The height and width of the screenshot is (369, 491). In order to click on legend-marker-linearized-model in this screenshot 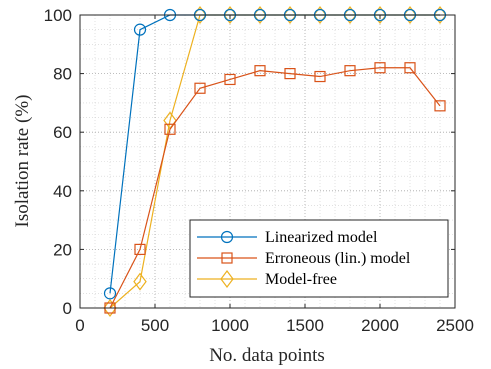, I will do `click(227, 237)`.